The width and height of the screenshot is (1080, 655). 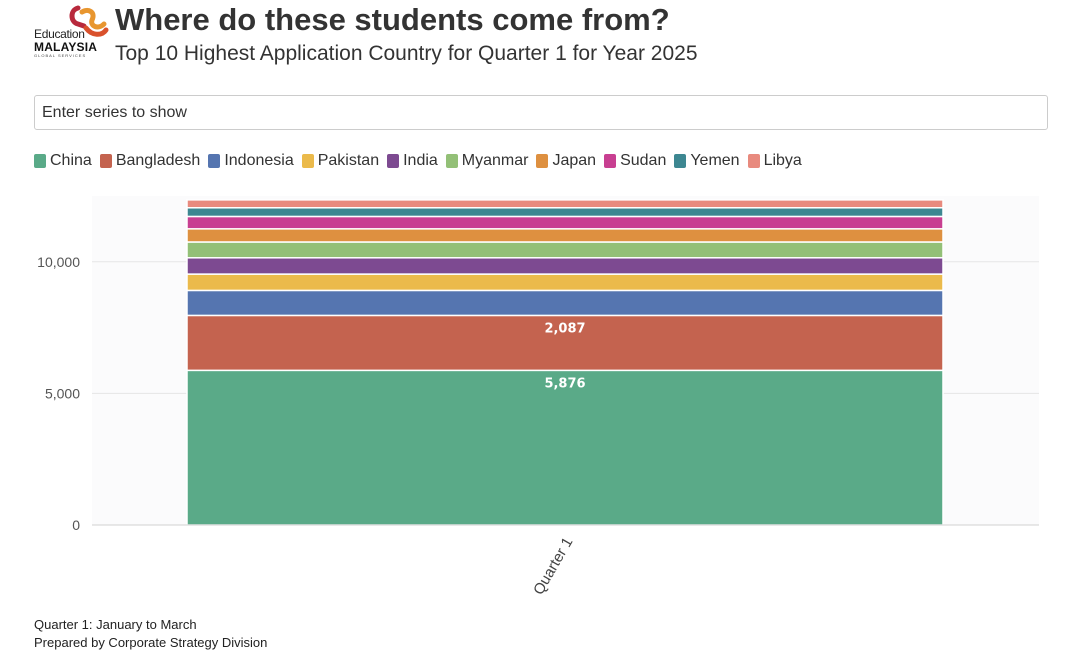 I want to click on legend-label: Indonesia, so click(x=259, y=160).